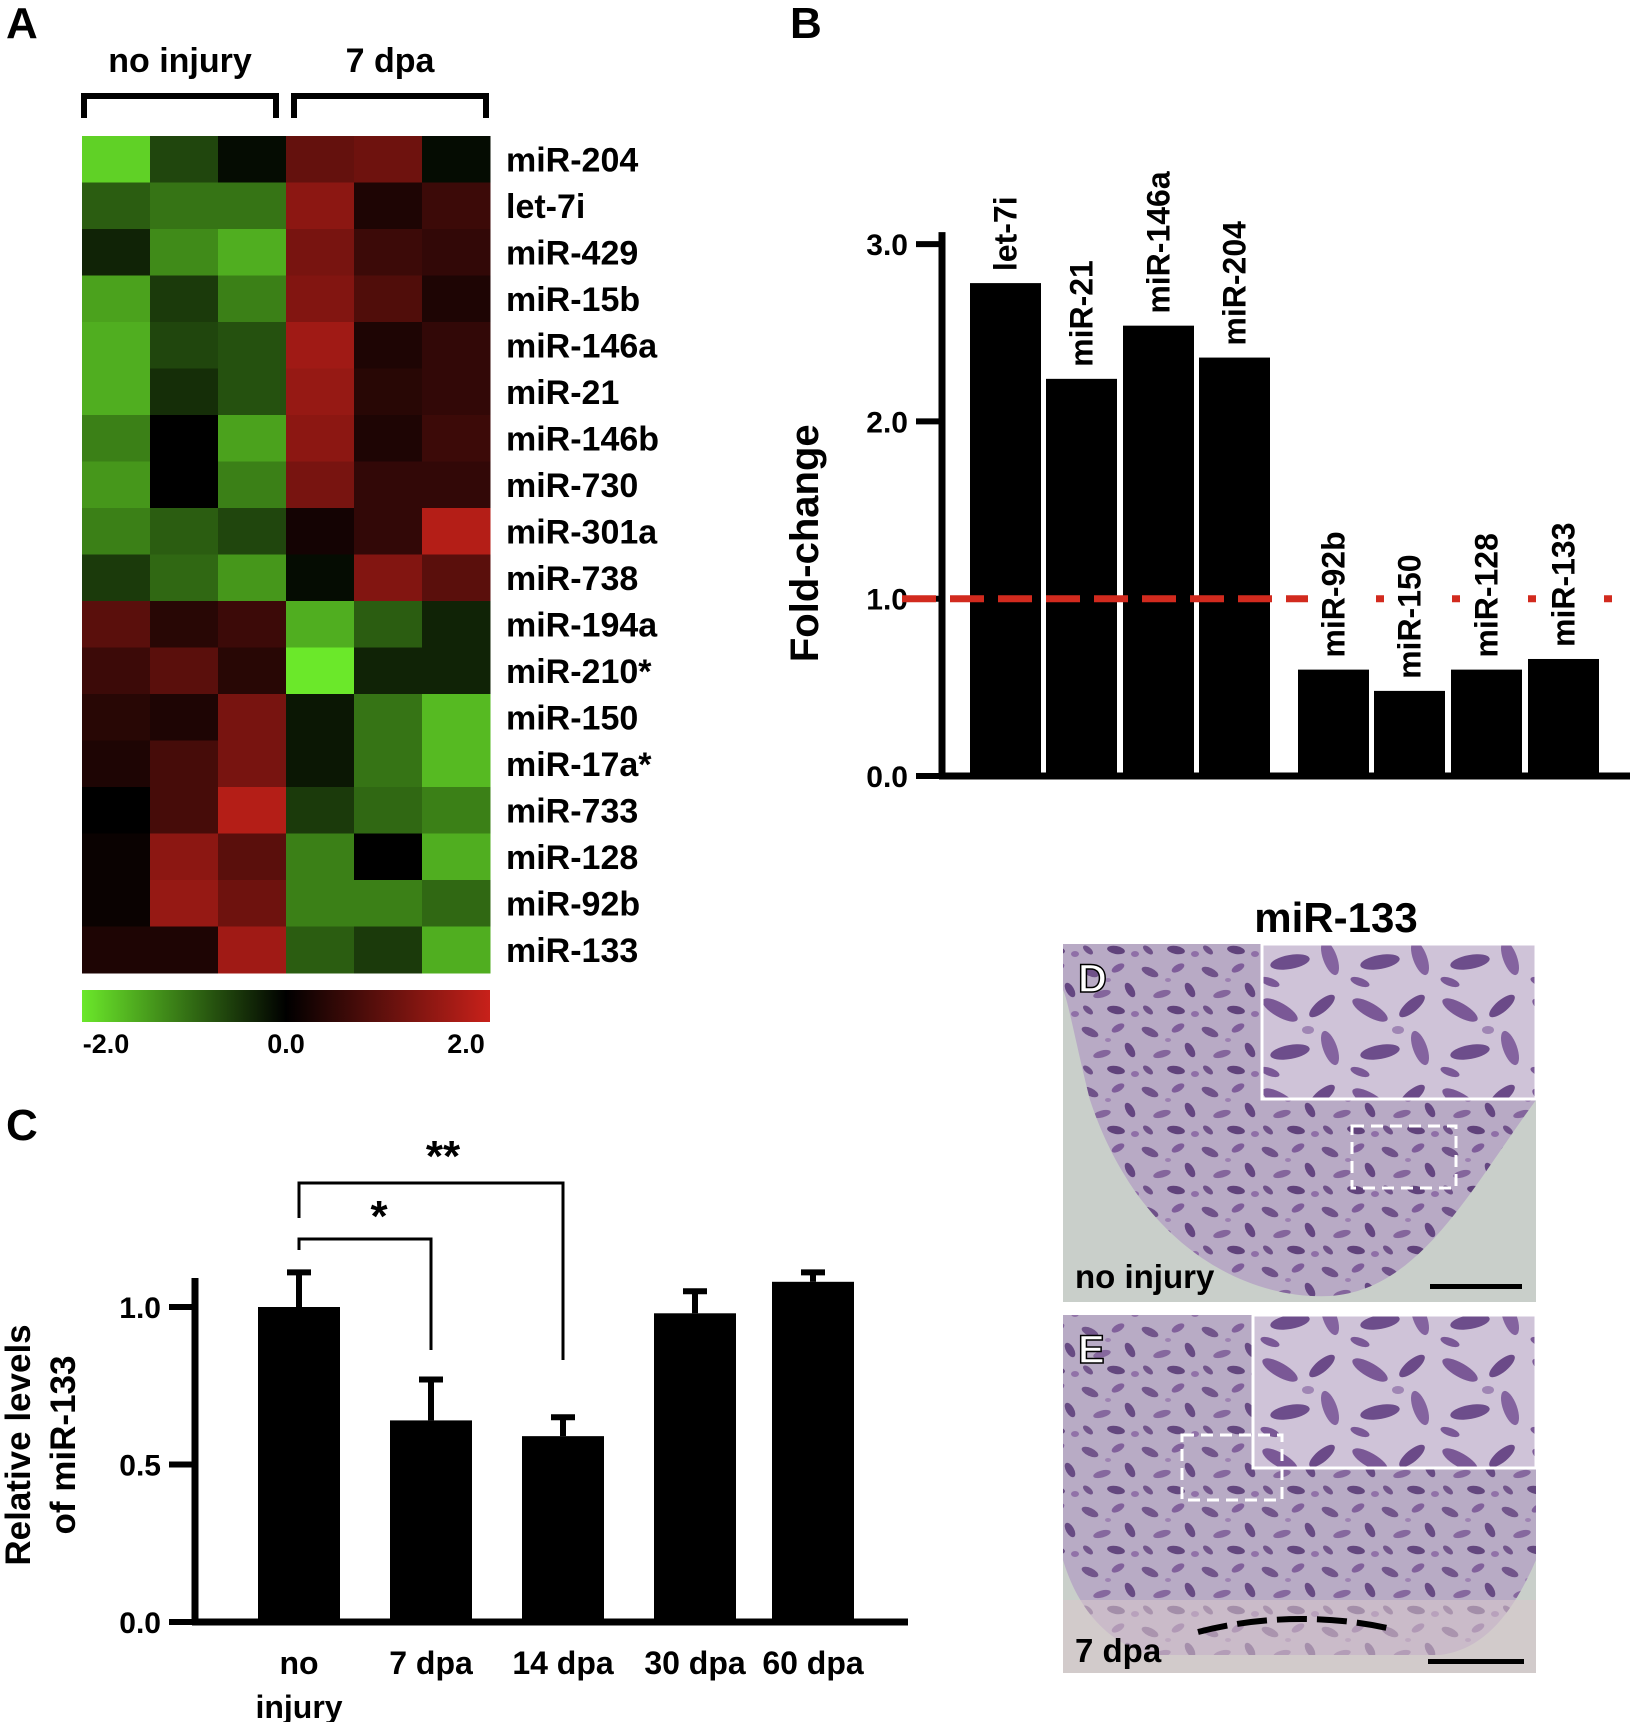 The image size is (1635, 1722). What do you see at coordinates (572, 718) in the screenshot?
I see `heatmap-row-label: miR-150` at bounding box center [572, 718].